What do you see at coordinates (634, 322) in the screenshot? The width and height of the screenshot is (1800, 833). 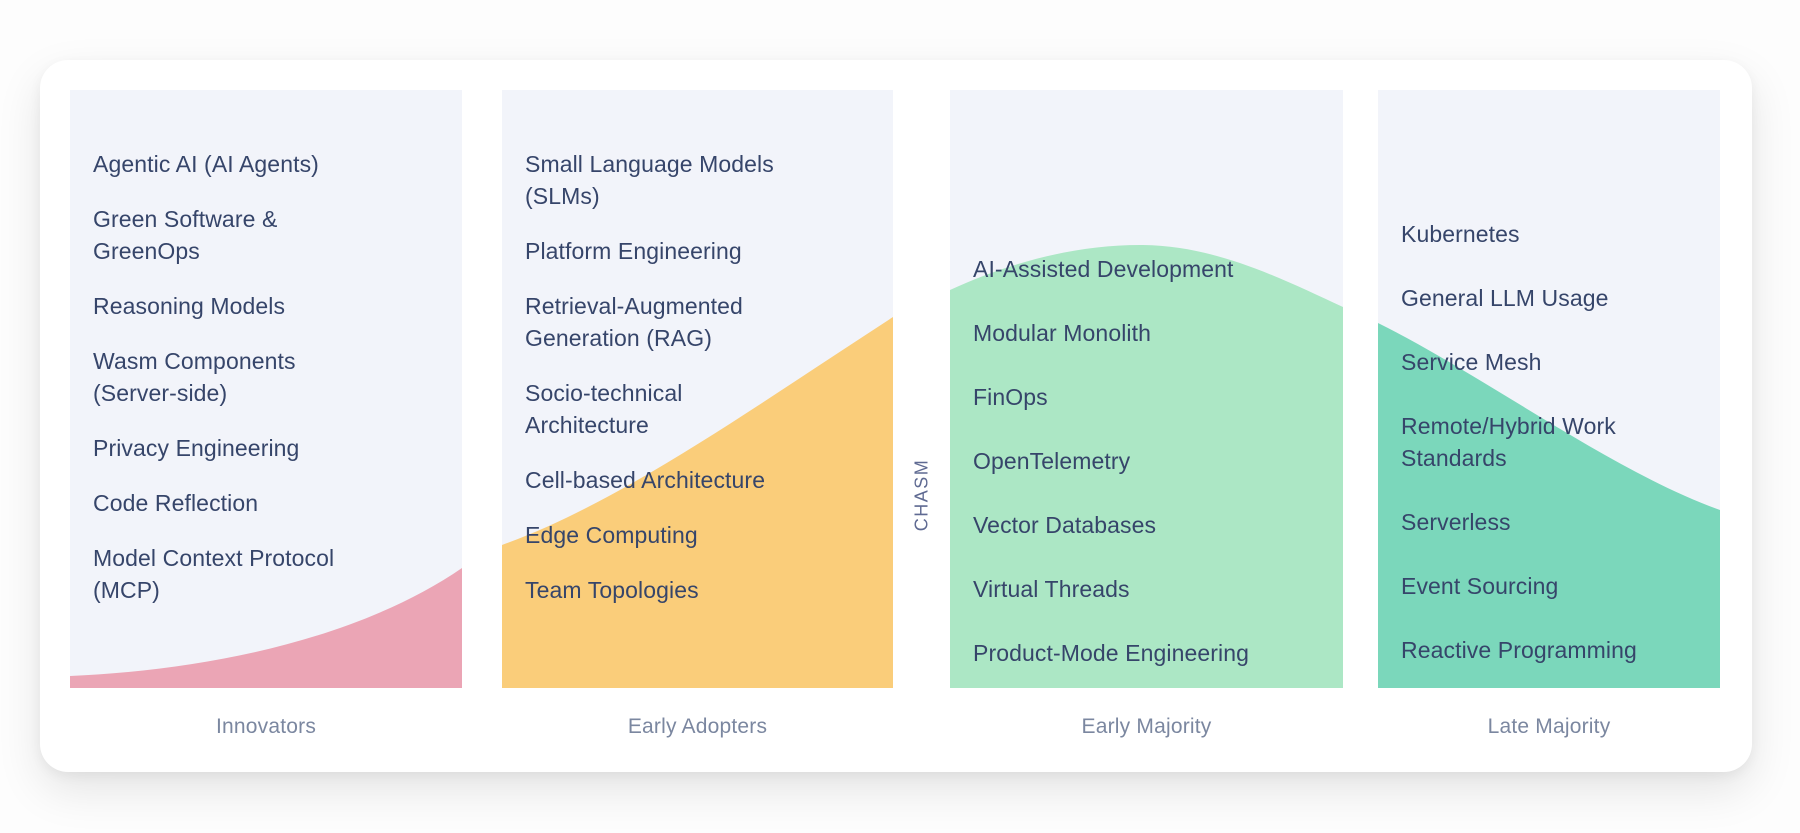 I see `tech-item: Retrieval-Augmented Generation (RAG)` at bounding box center [634, 322].